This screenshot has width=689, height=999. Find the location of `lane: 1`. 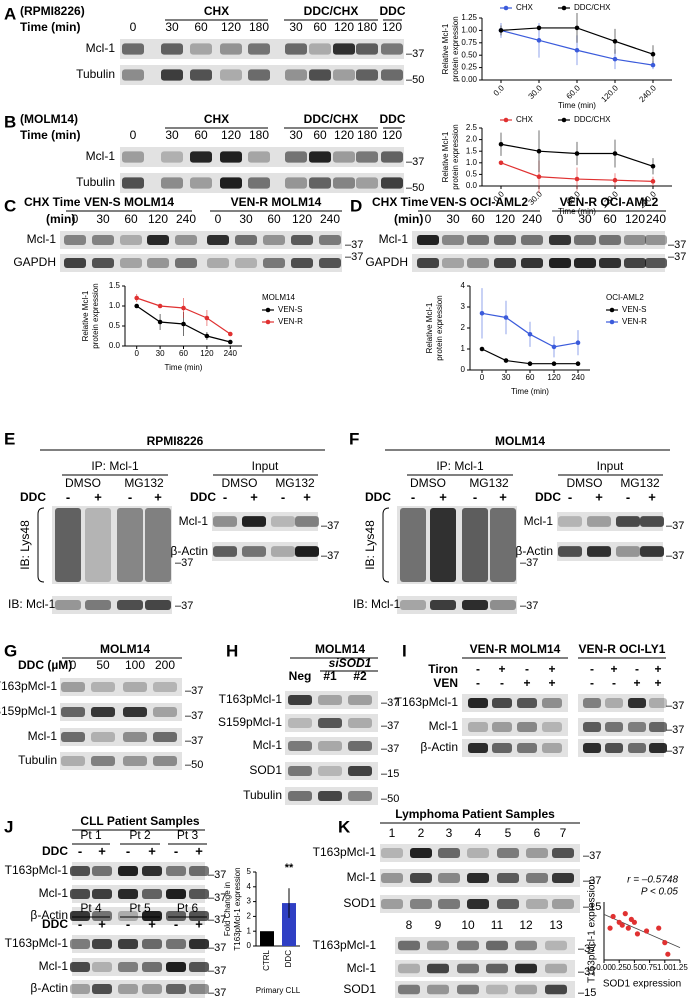

lane: 1 is located at coordinates (392, 833).